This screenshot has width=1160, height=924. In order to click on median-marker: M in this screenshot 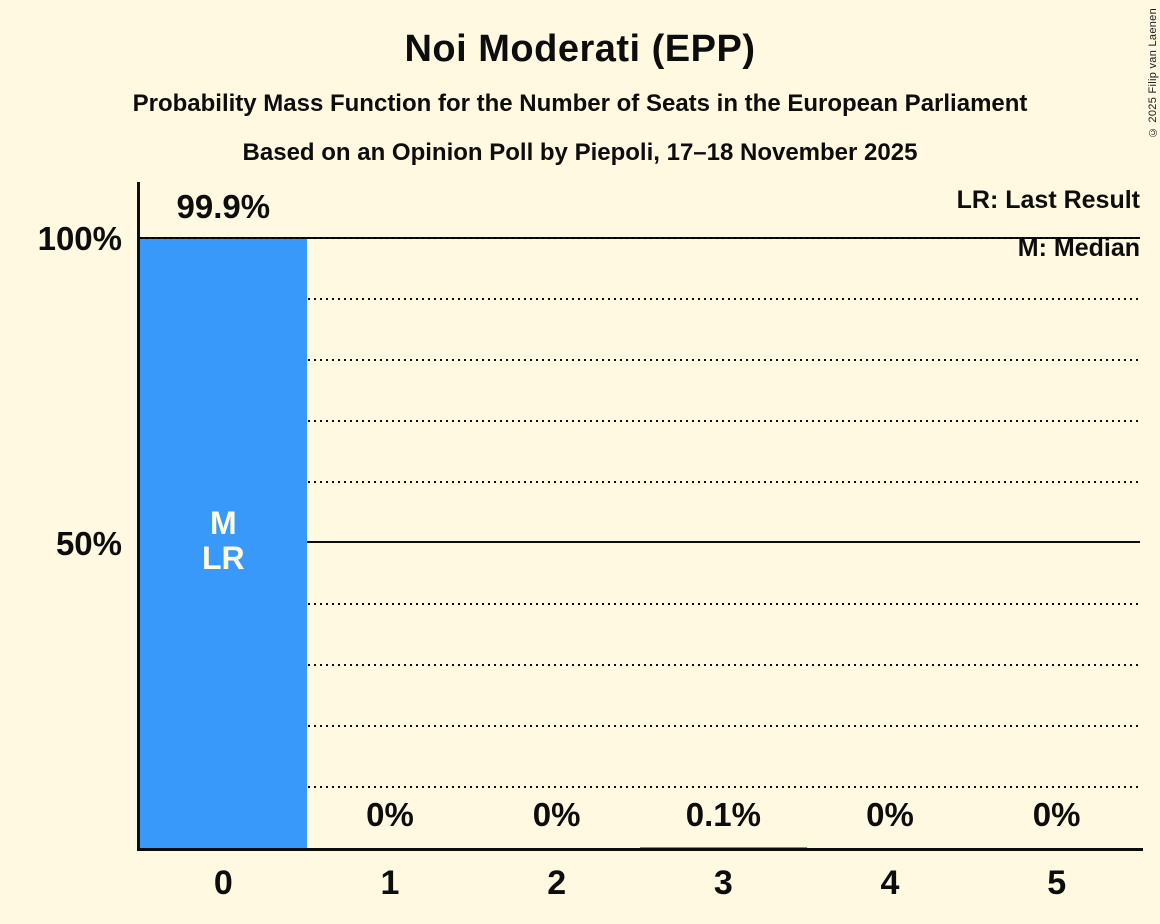, I will do `click(223, 523)`.